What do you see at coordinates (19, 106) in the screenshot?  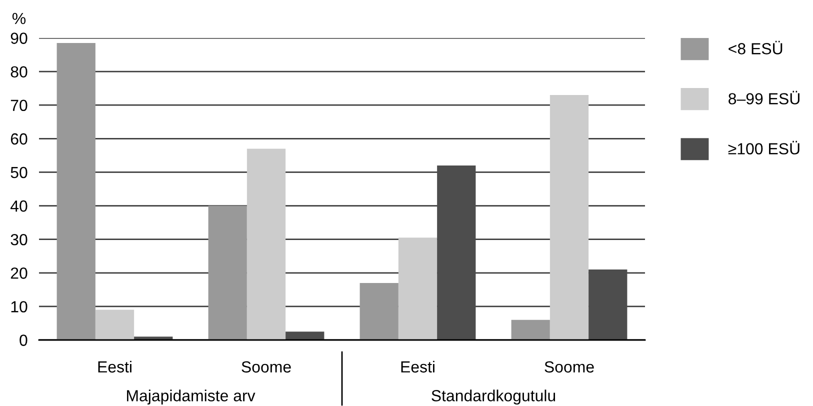 I see `y-tick-label: 70` at bounding box center [19, 106].